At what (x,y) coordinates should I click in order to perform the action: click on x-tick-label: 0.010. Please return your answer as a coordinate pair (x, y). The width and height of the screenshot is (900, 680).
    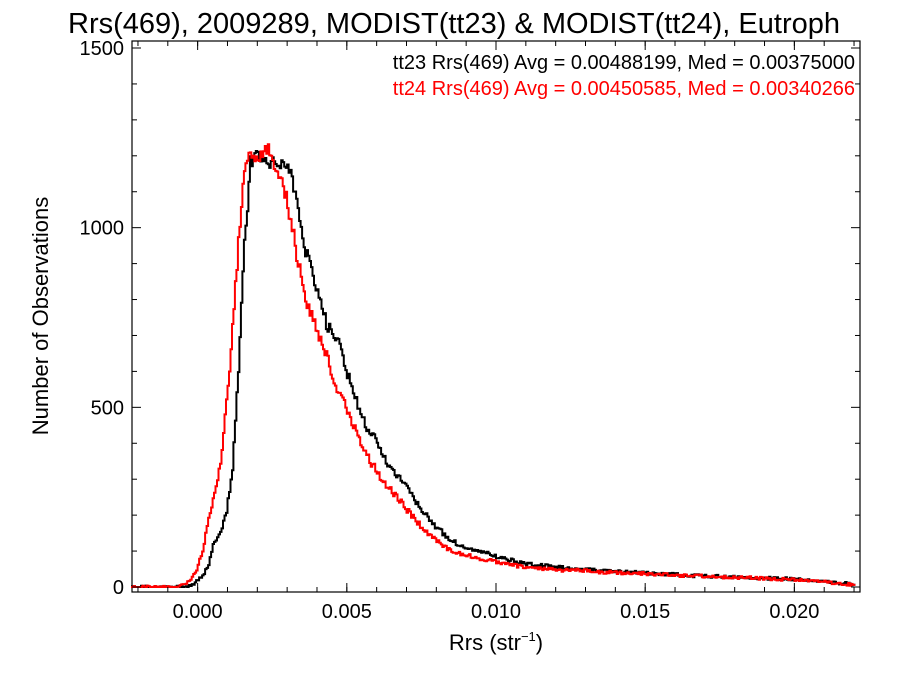
    Looking at the image, I should click on (496, 612).